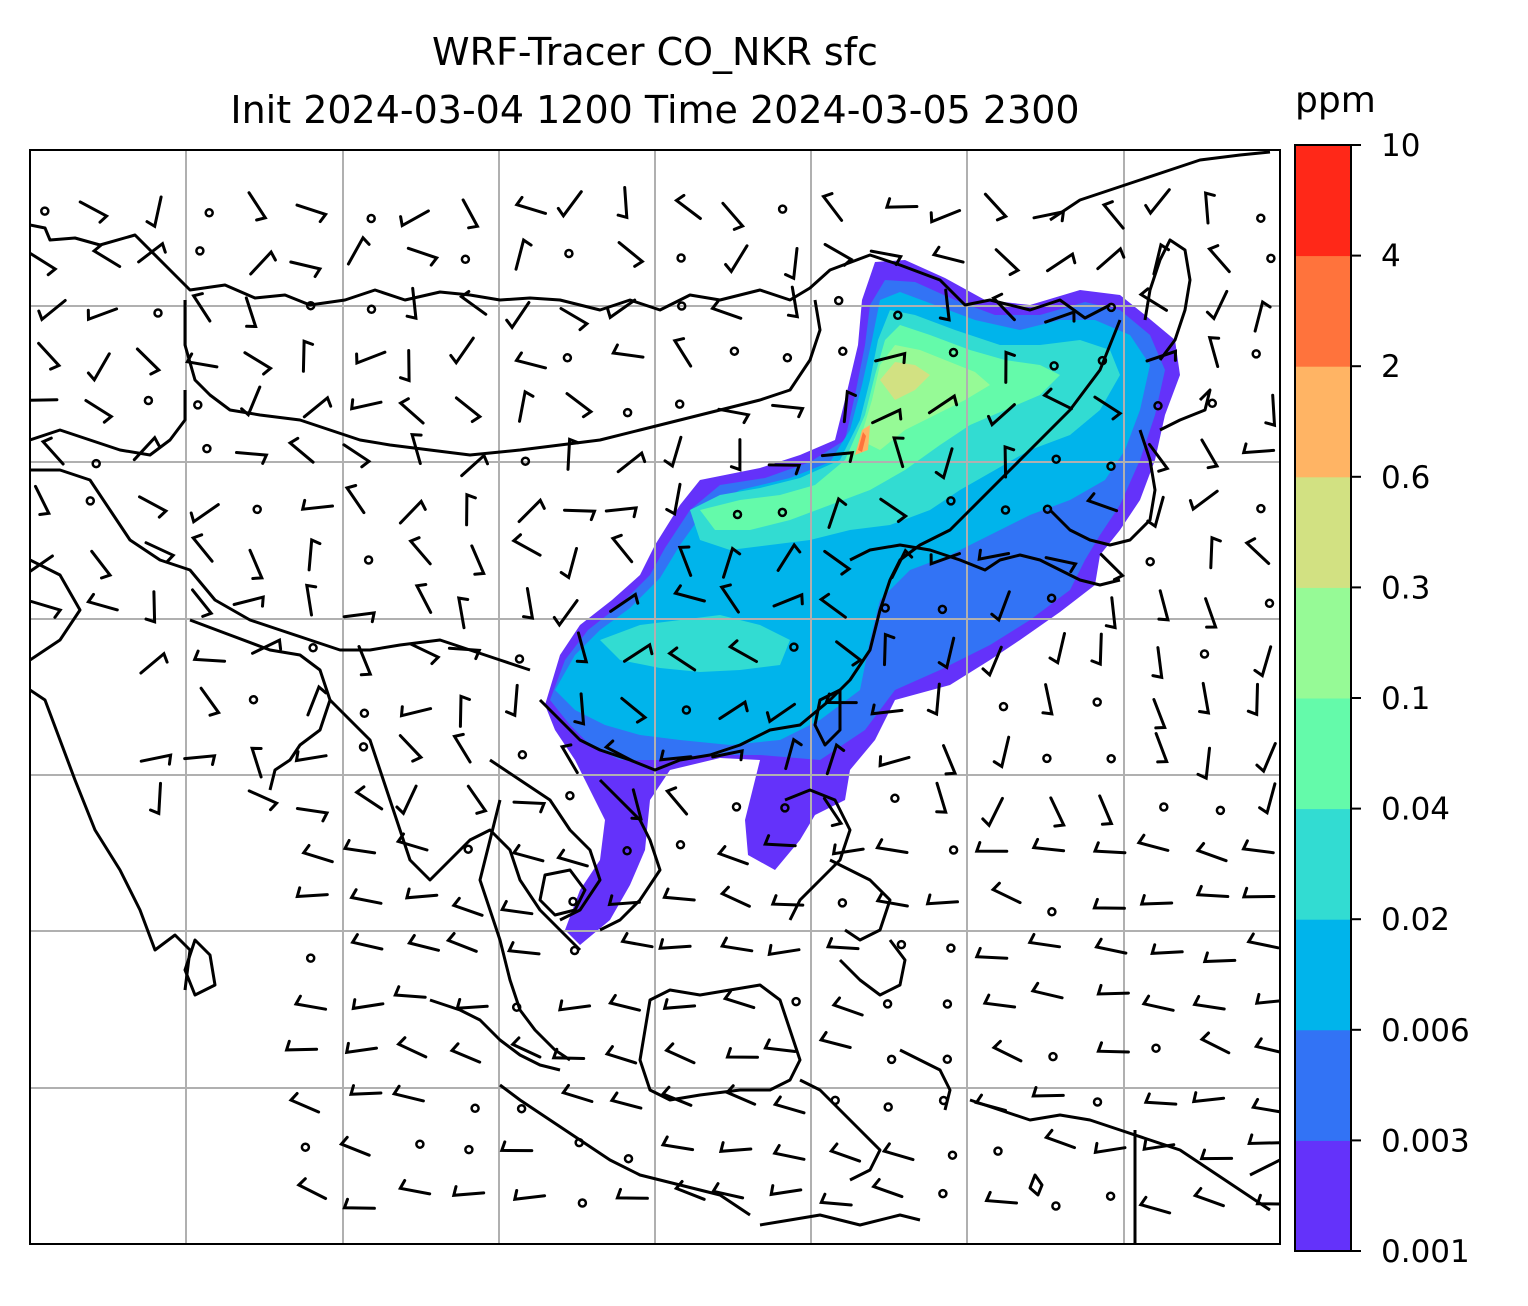 This screenshot has height=1306, width=1528. Describe the element at coordinates (1400, 146) in the screenshot. I see `colorbar-tick-label: 10` at that location.